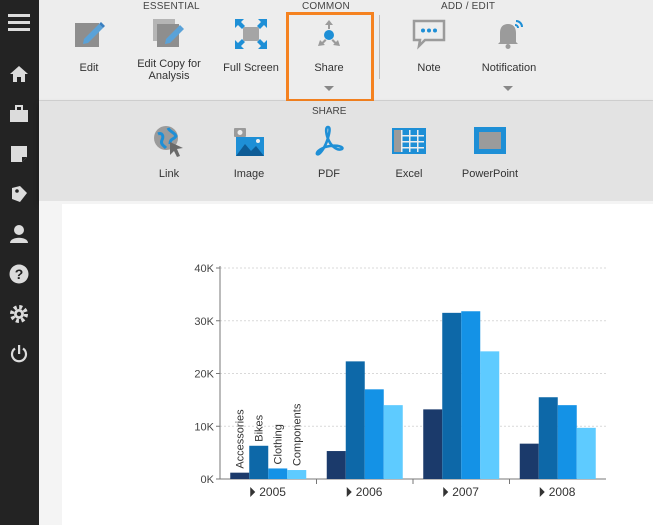  What do you see at coordinates (329, 111) in the screenshot?
I see `share-panel-title: SHARE` at bounding box center [329, 111].